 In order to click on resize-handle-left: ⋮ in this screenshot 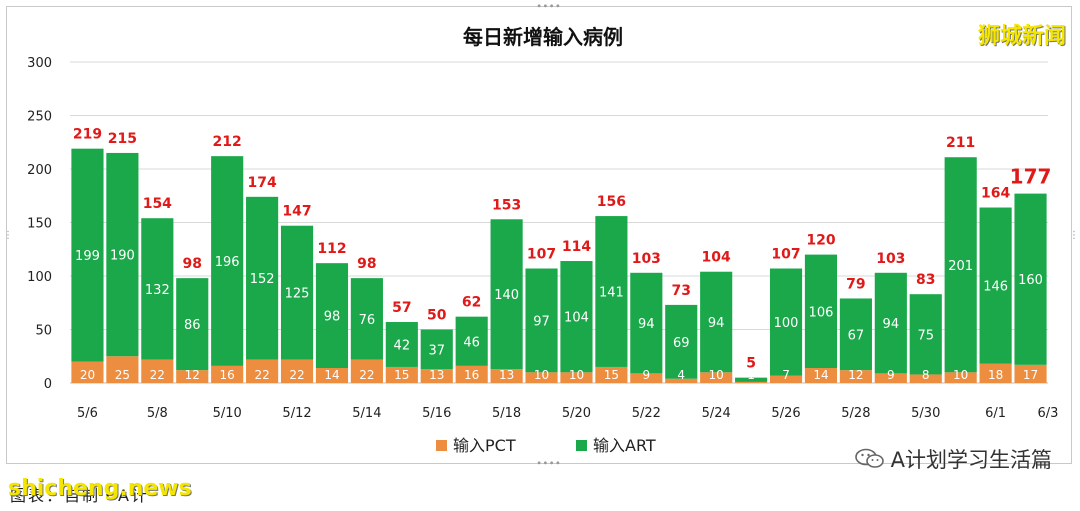, I will do `click(8, 235)`.